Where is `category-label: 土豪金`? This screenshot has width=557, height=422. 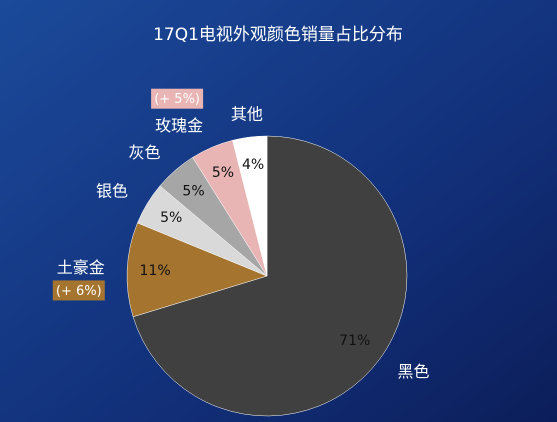
category-label: 土豪金 is located at coordinates (81, 267).